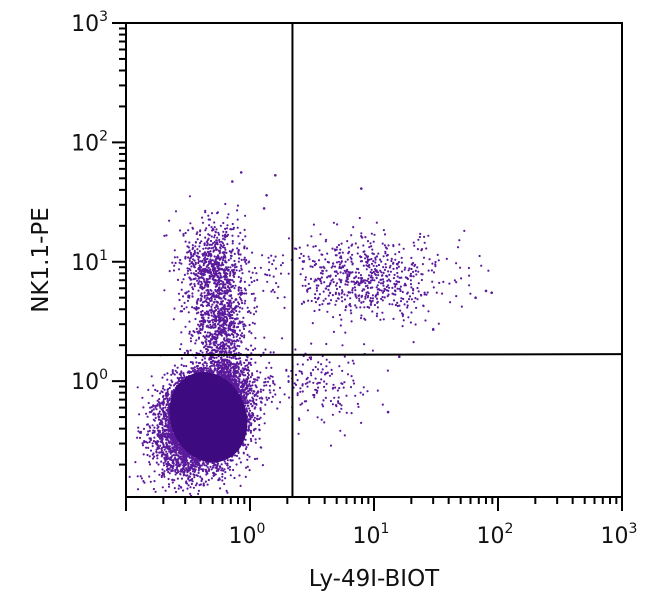  I want to click on x-axis-title: Ly-49I-BIOT, so click(374, 579).